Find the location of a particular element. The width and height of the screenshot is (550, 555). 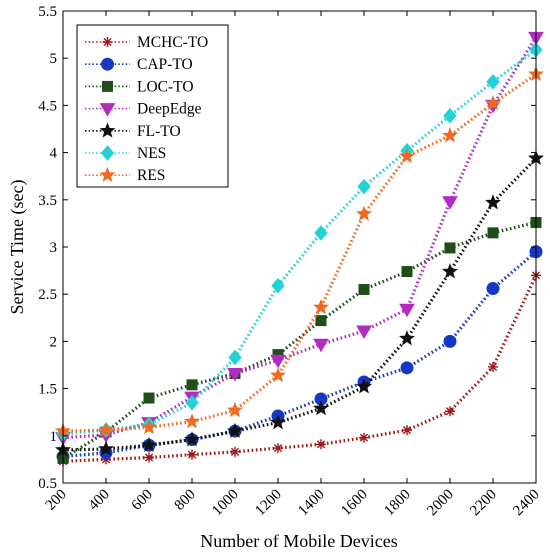

y-axis-title: Service Time (sec) is located at coordinates (17, 247).